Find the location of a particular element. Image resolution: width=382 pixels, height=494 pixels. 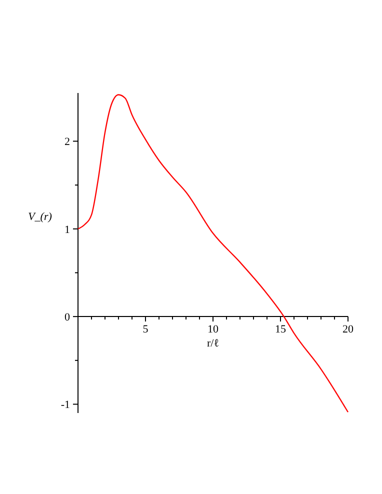

x-axis-title: r/ℓ is located at coordinates (213, 344).